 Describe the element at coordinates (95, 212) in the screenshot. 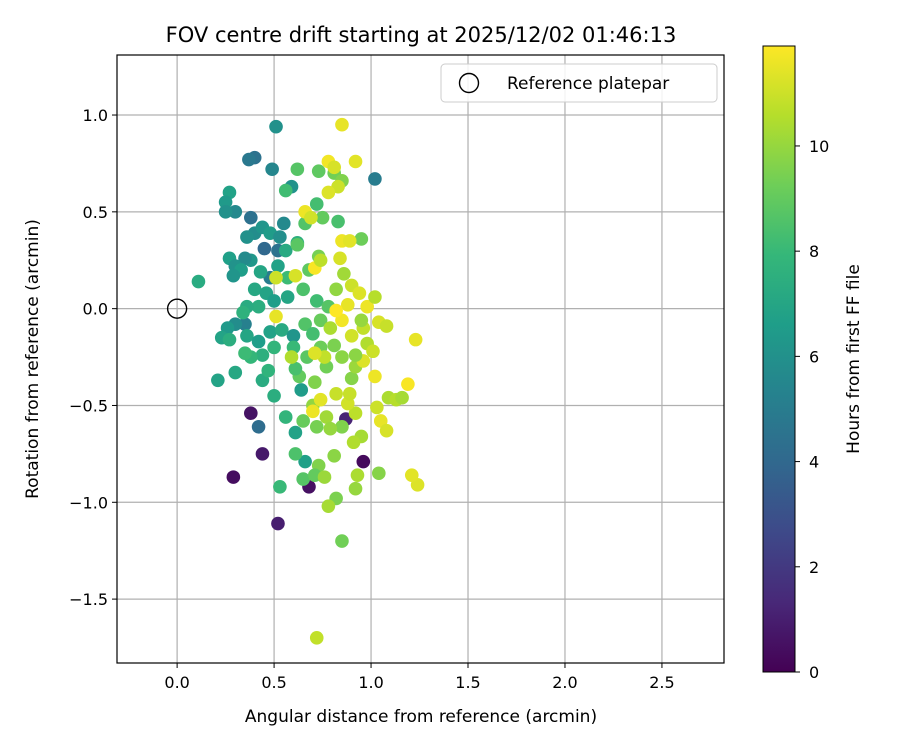

I see `y-tick-label: 0.5` at that location.